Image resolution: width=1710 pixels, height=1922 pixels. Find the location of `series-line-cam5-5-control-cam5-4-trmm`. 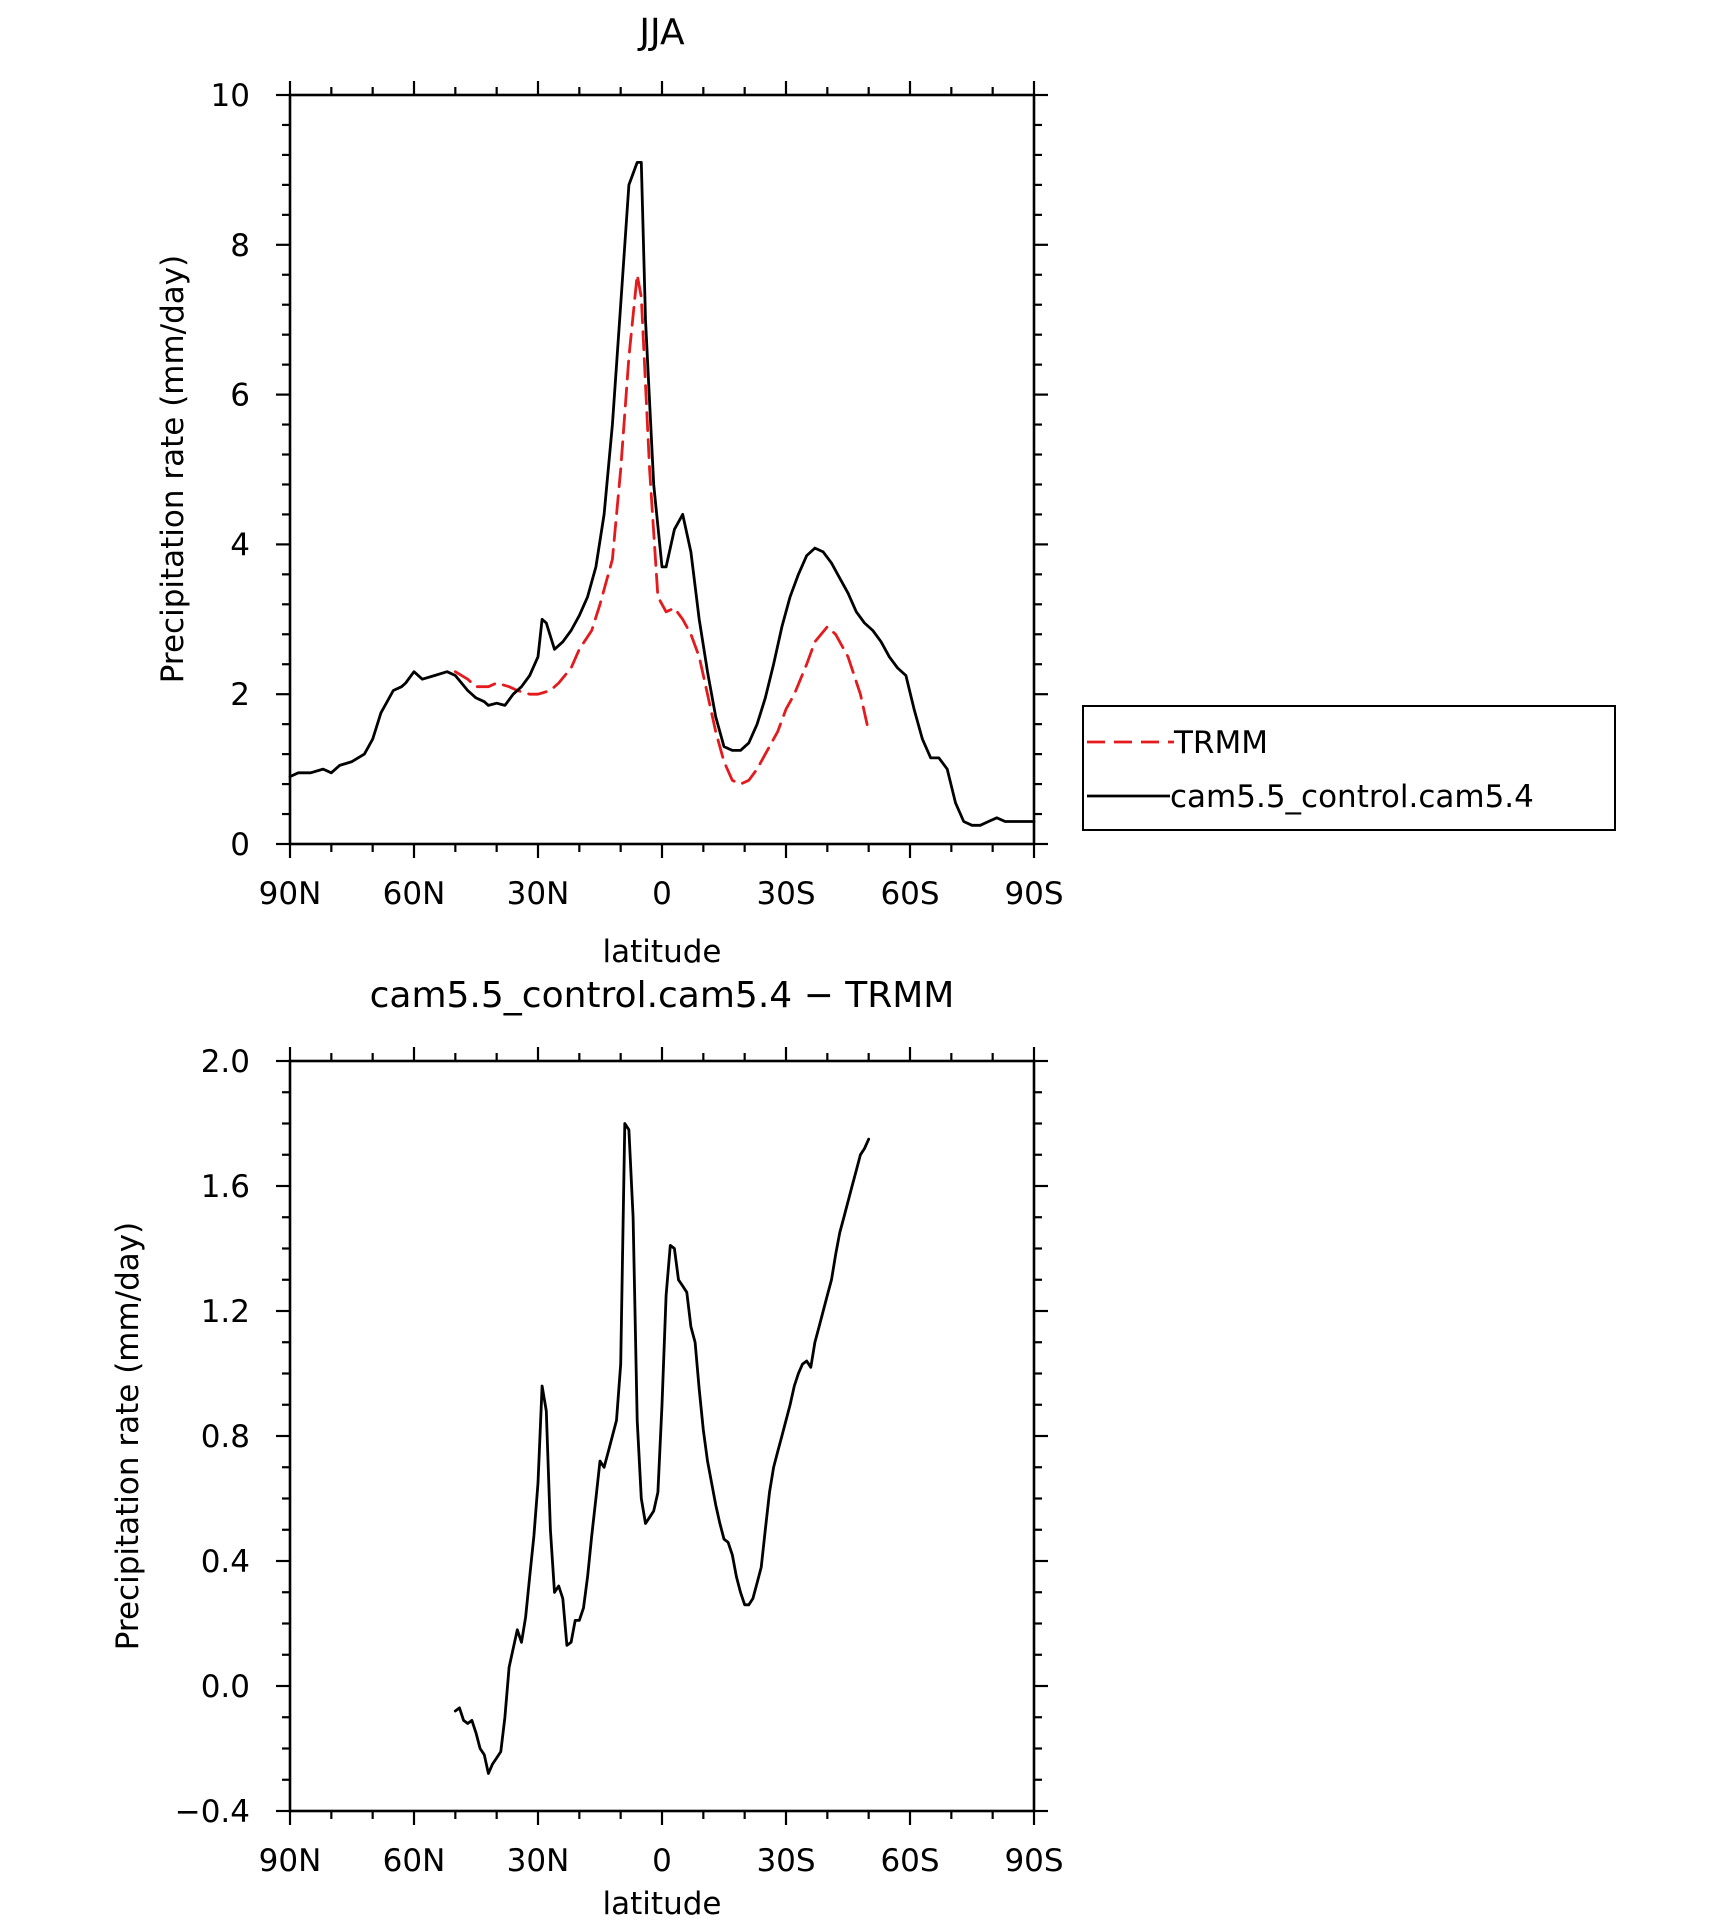

series-line-cam5-5-control-cam5-4-trmm is located at coordinates (662, 1448).